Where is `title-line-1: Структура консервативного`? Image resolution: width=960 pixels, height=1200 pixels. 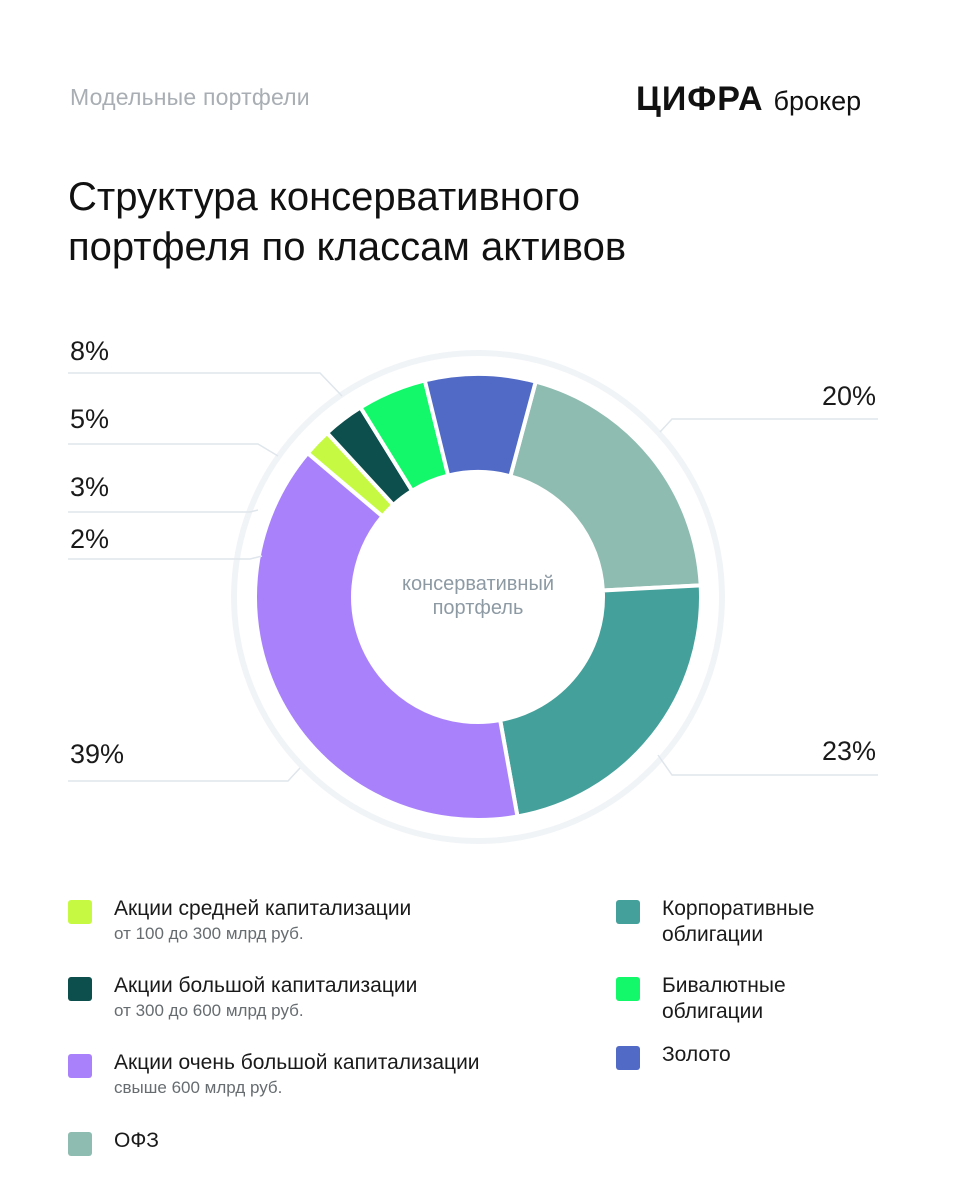 title-line-1: Структура консервативного is located at coordinates (324, 197).